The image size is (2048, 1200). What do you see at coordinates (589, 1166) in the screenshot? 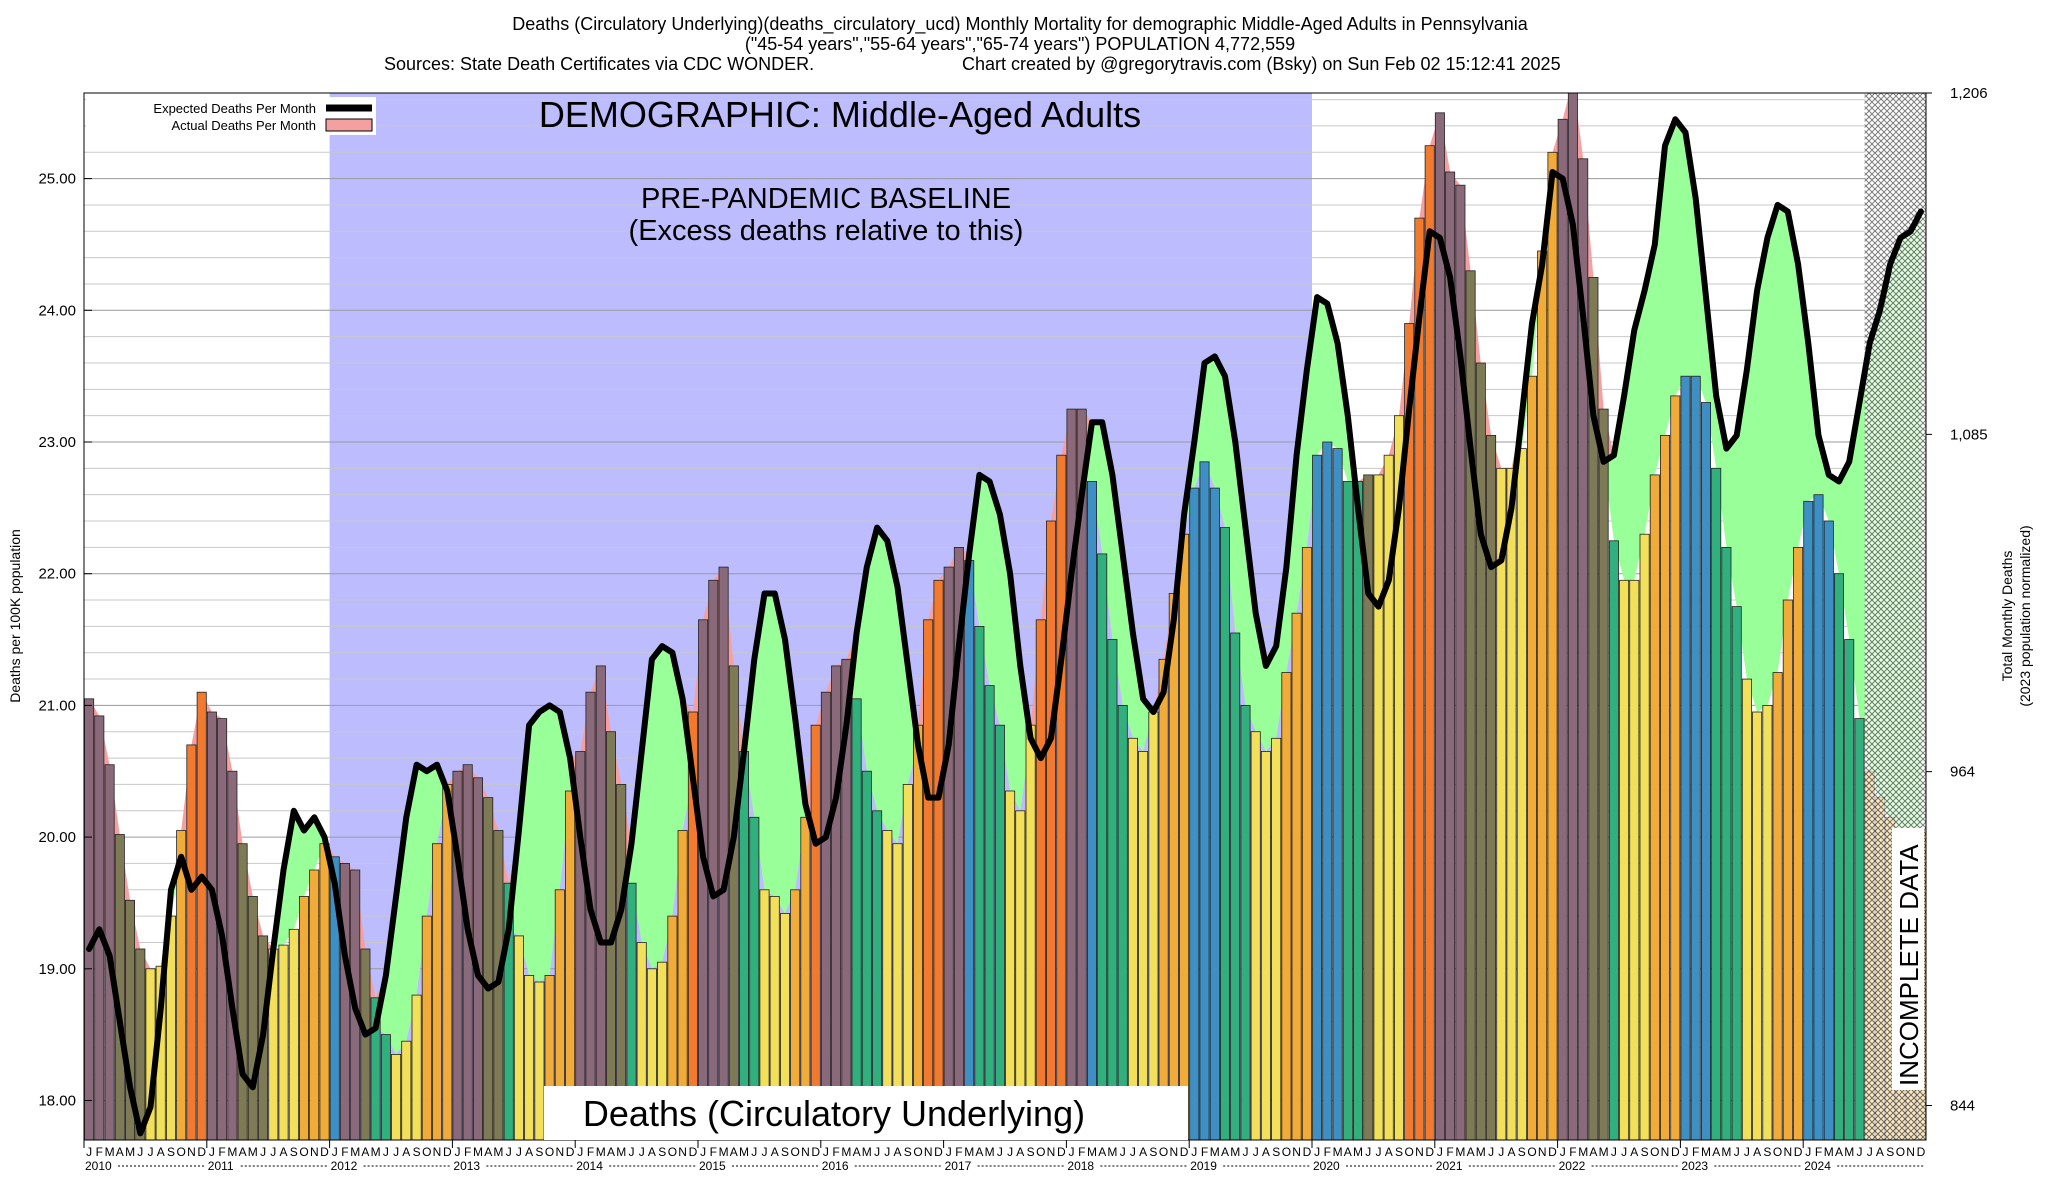
I see `x-year-label: 2014` at bounding box center [589, 1166].